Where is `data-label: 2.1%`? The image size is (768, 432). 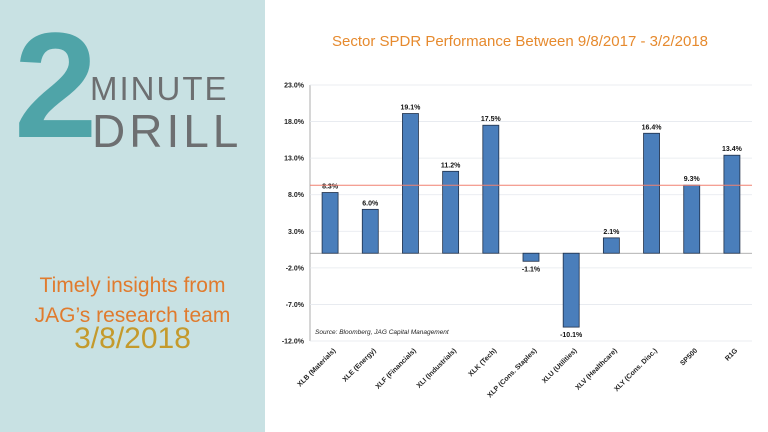 data-label: 2.1% is located at coordinates (611, 232).